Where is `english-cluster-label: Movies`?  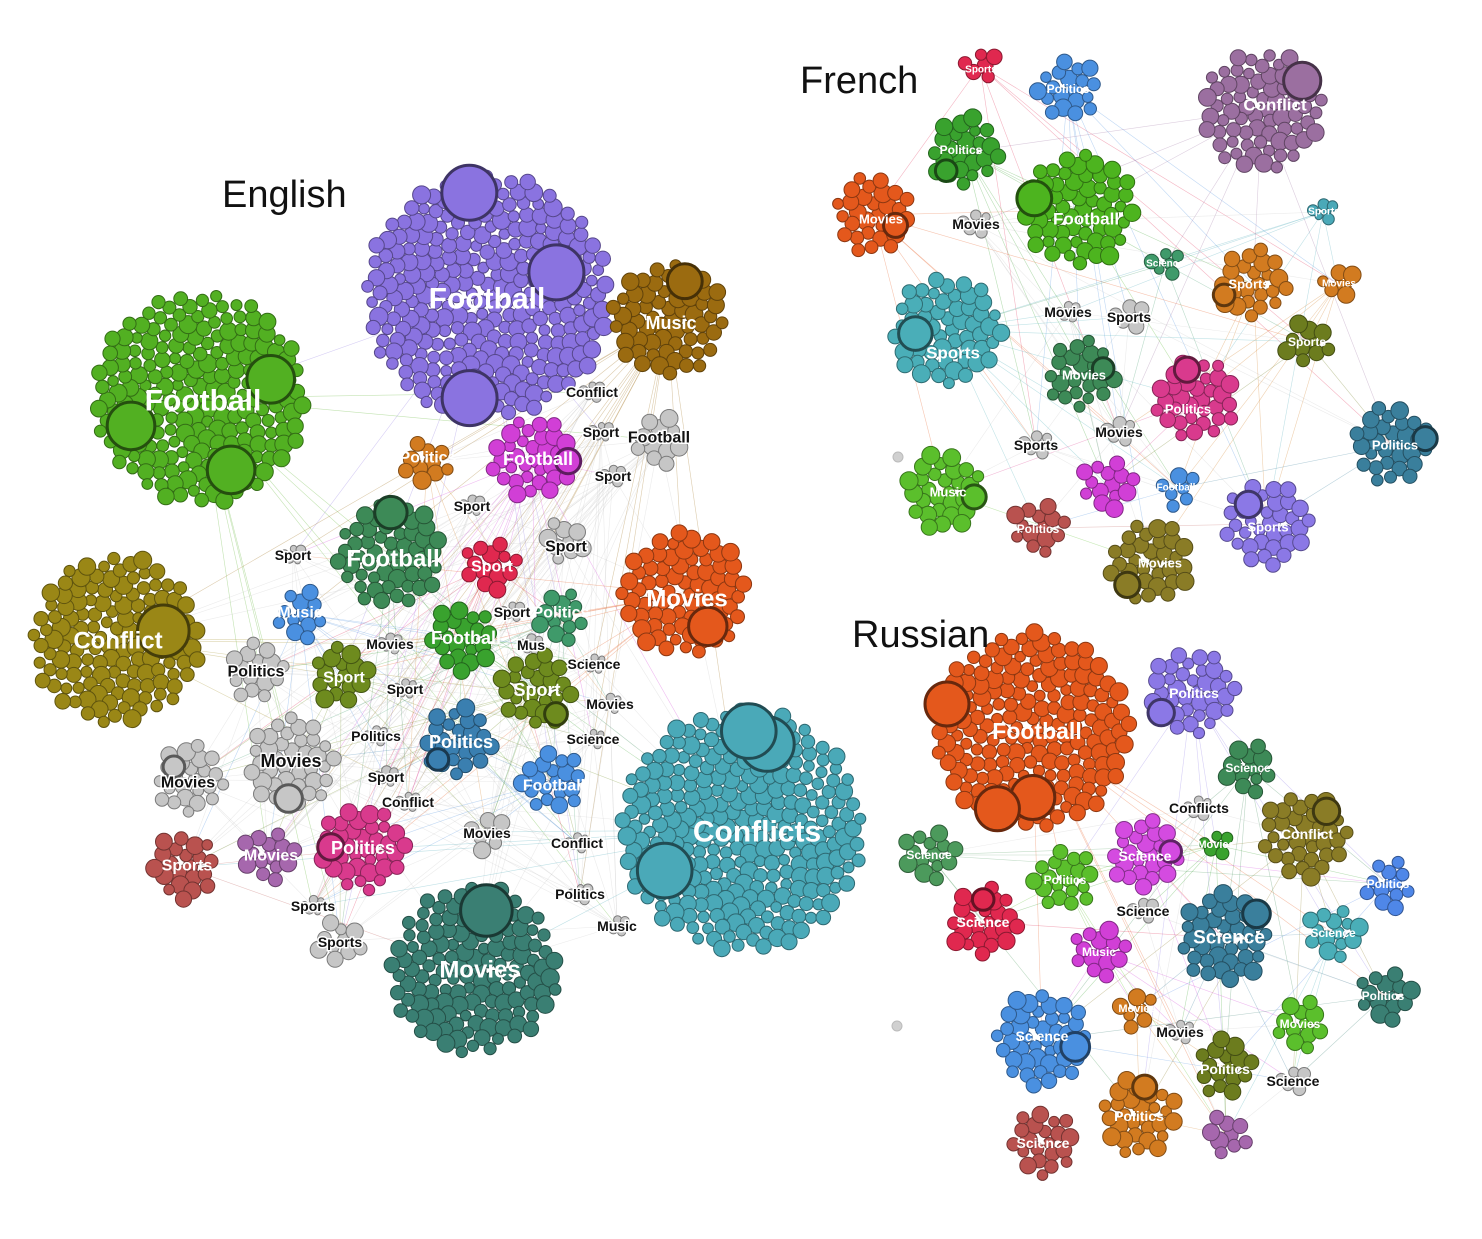
english-cluster-label: Movies is located at coordinates (271, 856).